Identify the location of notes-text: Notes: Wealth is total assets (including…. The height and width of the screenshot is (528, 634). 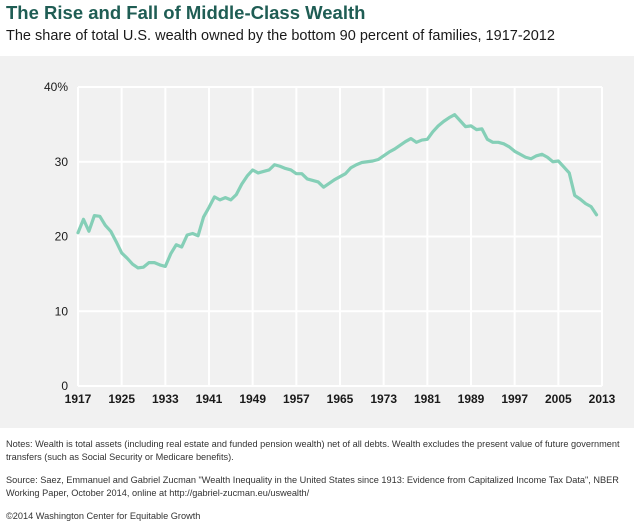
(313, 450).